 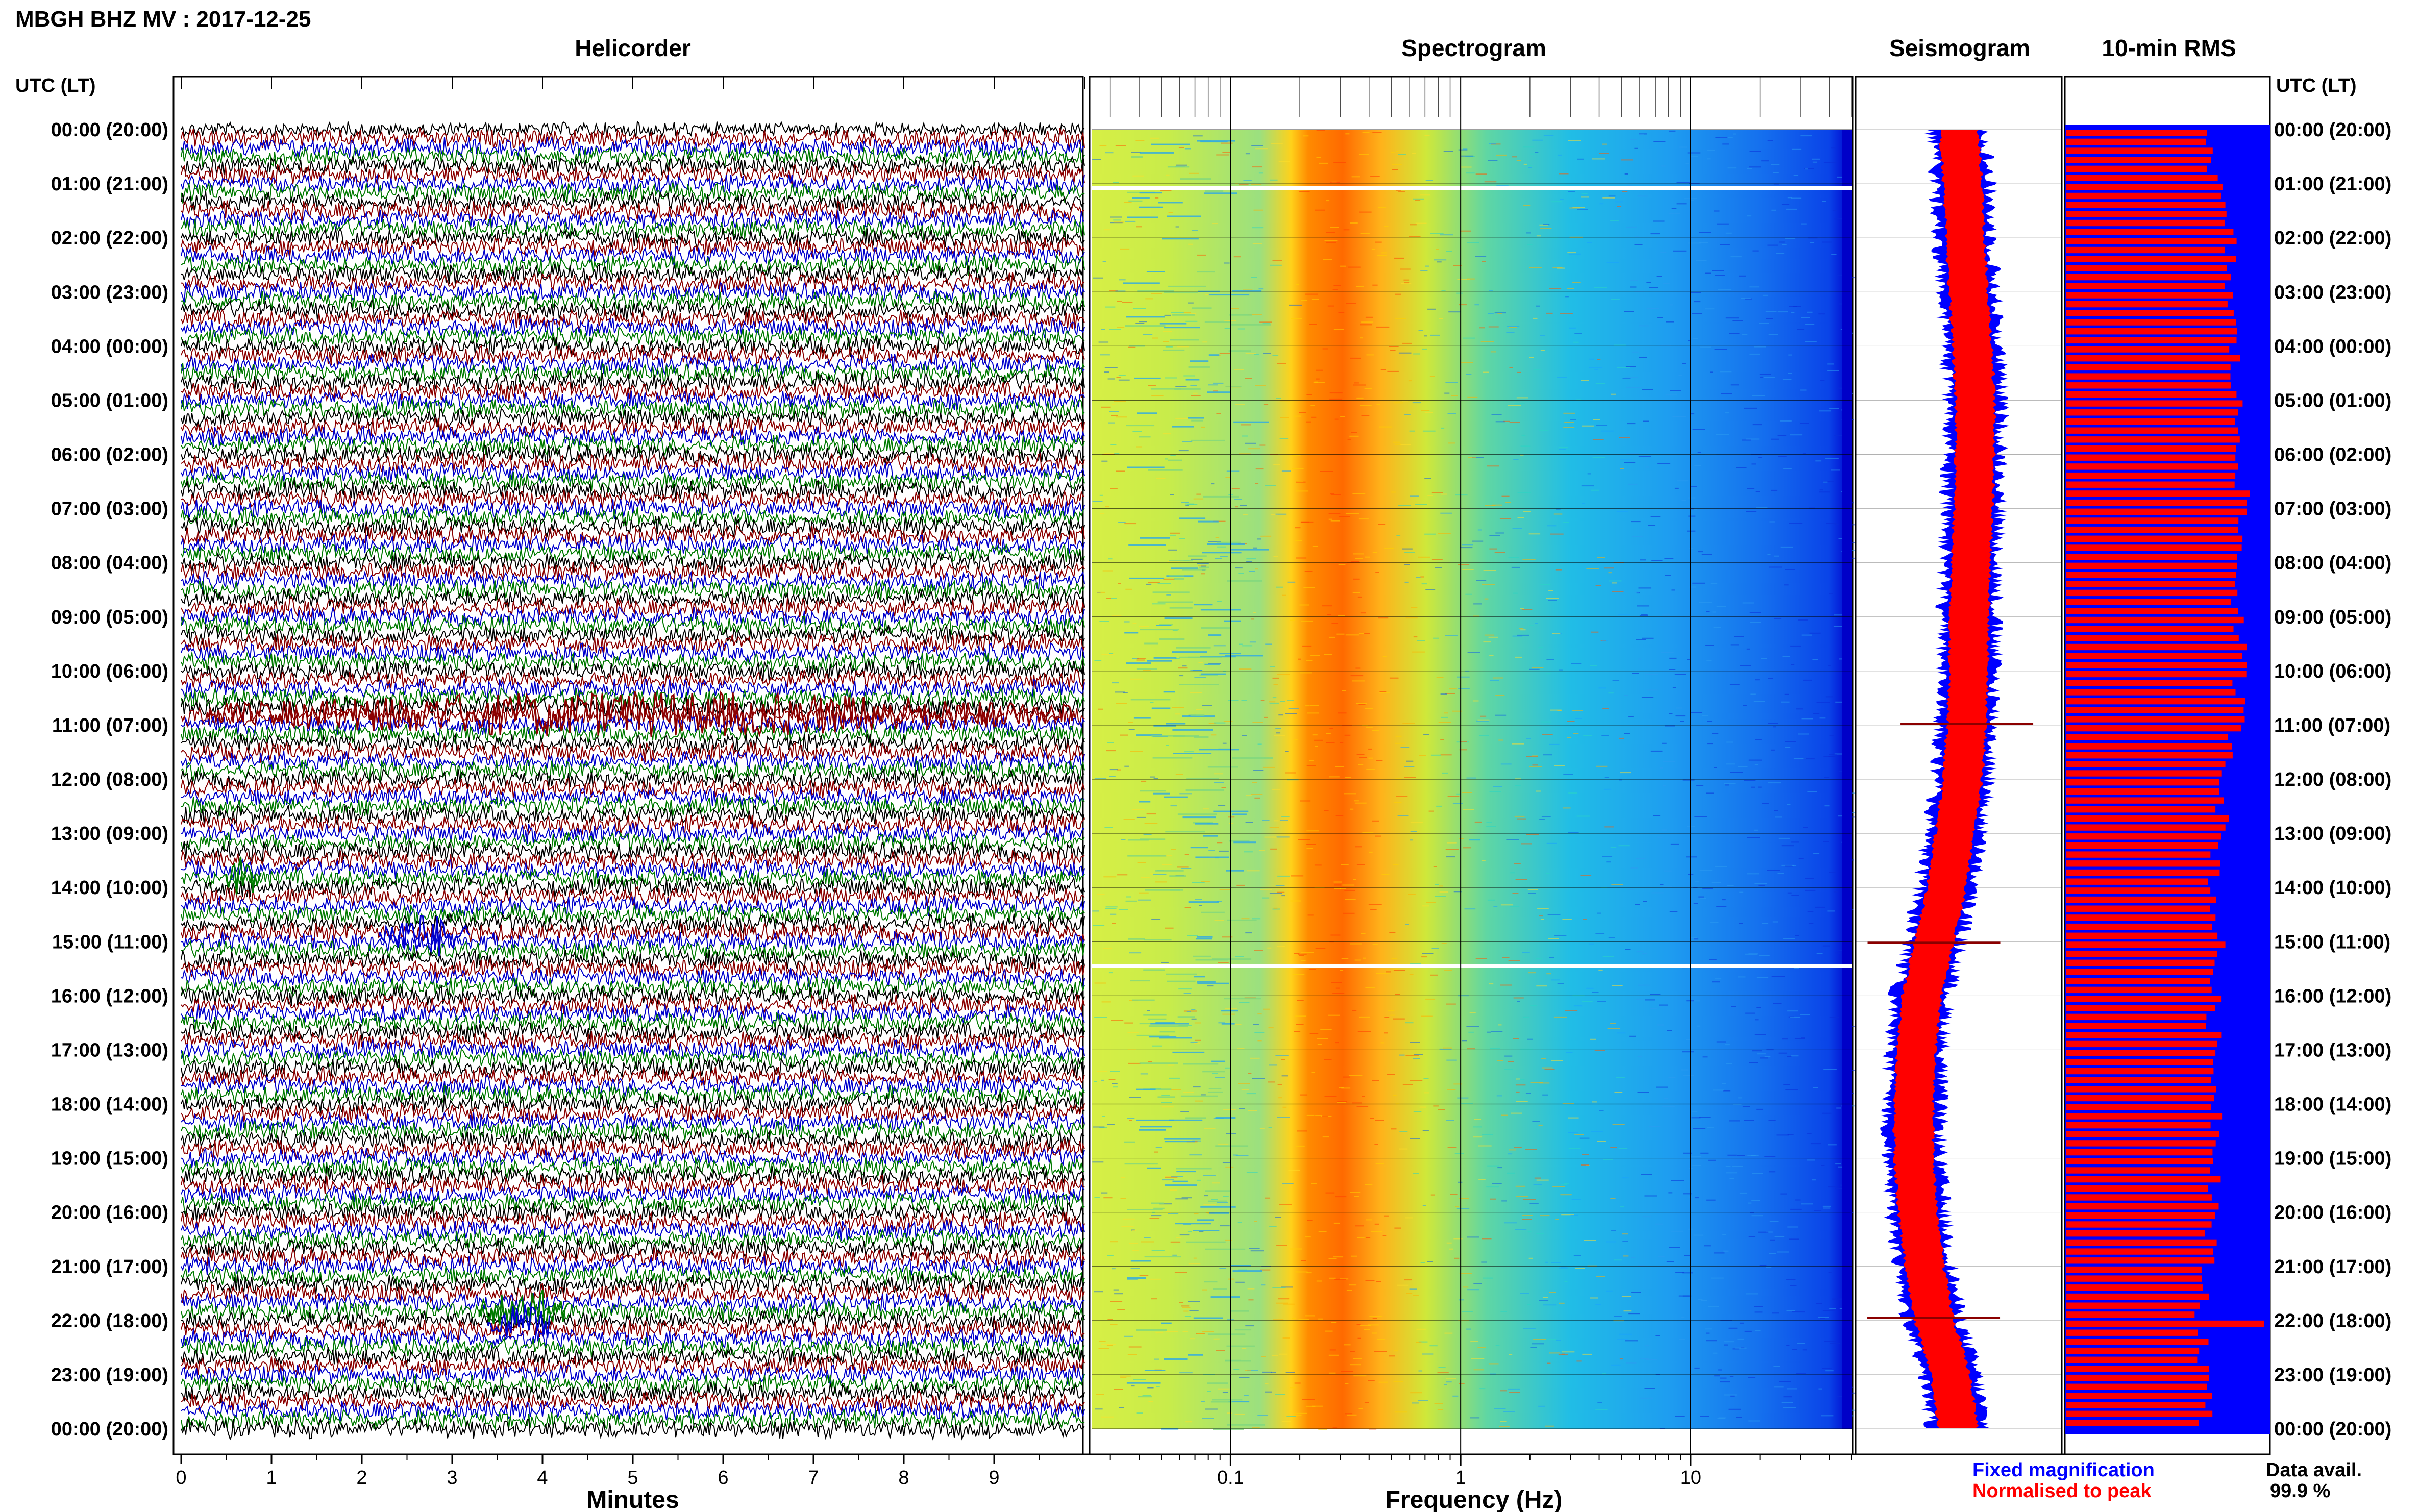 What do you see at coordinates (109, 184) in the screenshot?
I see `time-label-left: 01:00 (21:00)` at bounding box center [109, 184].